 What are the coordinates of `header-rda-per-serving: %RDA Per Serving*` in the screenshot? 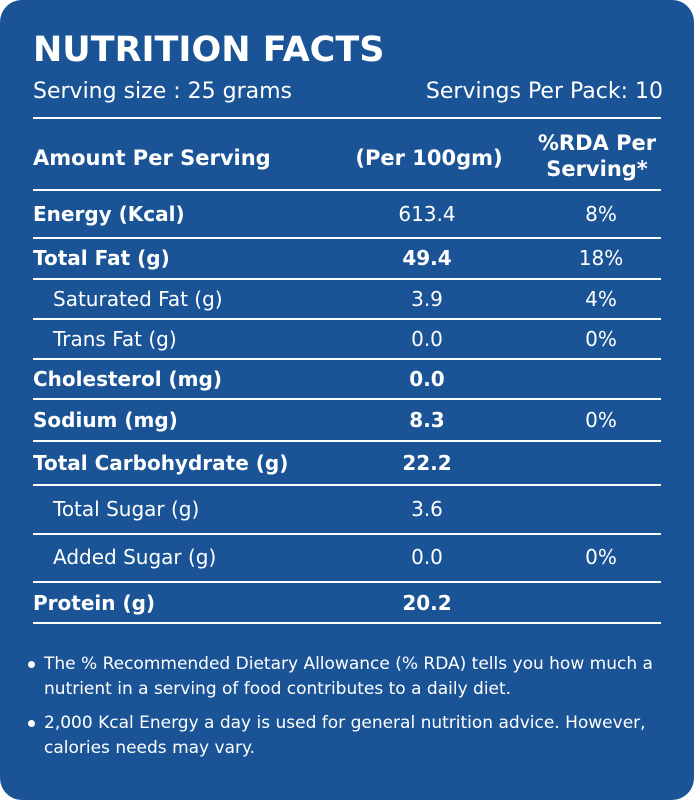 It's located at (597, 156).